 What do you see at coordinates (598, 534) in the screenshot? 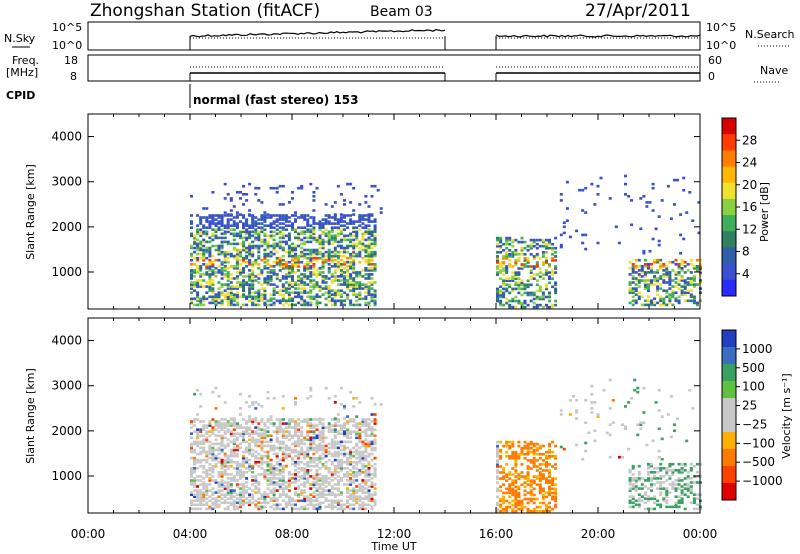
I see `x-tick-label: 20:00` at bounding box center [598, 534].